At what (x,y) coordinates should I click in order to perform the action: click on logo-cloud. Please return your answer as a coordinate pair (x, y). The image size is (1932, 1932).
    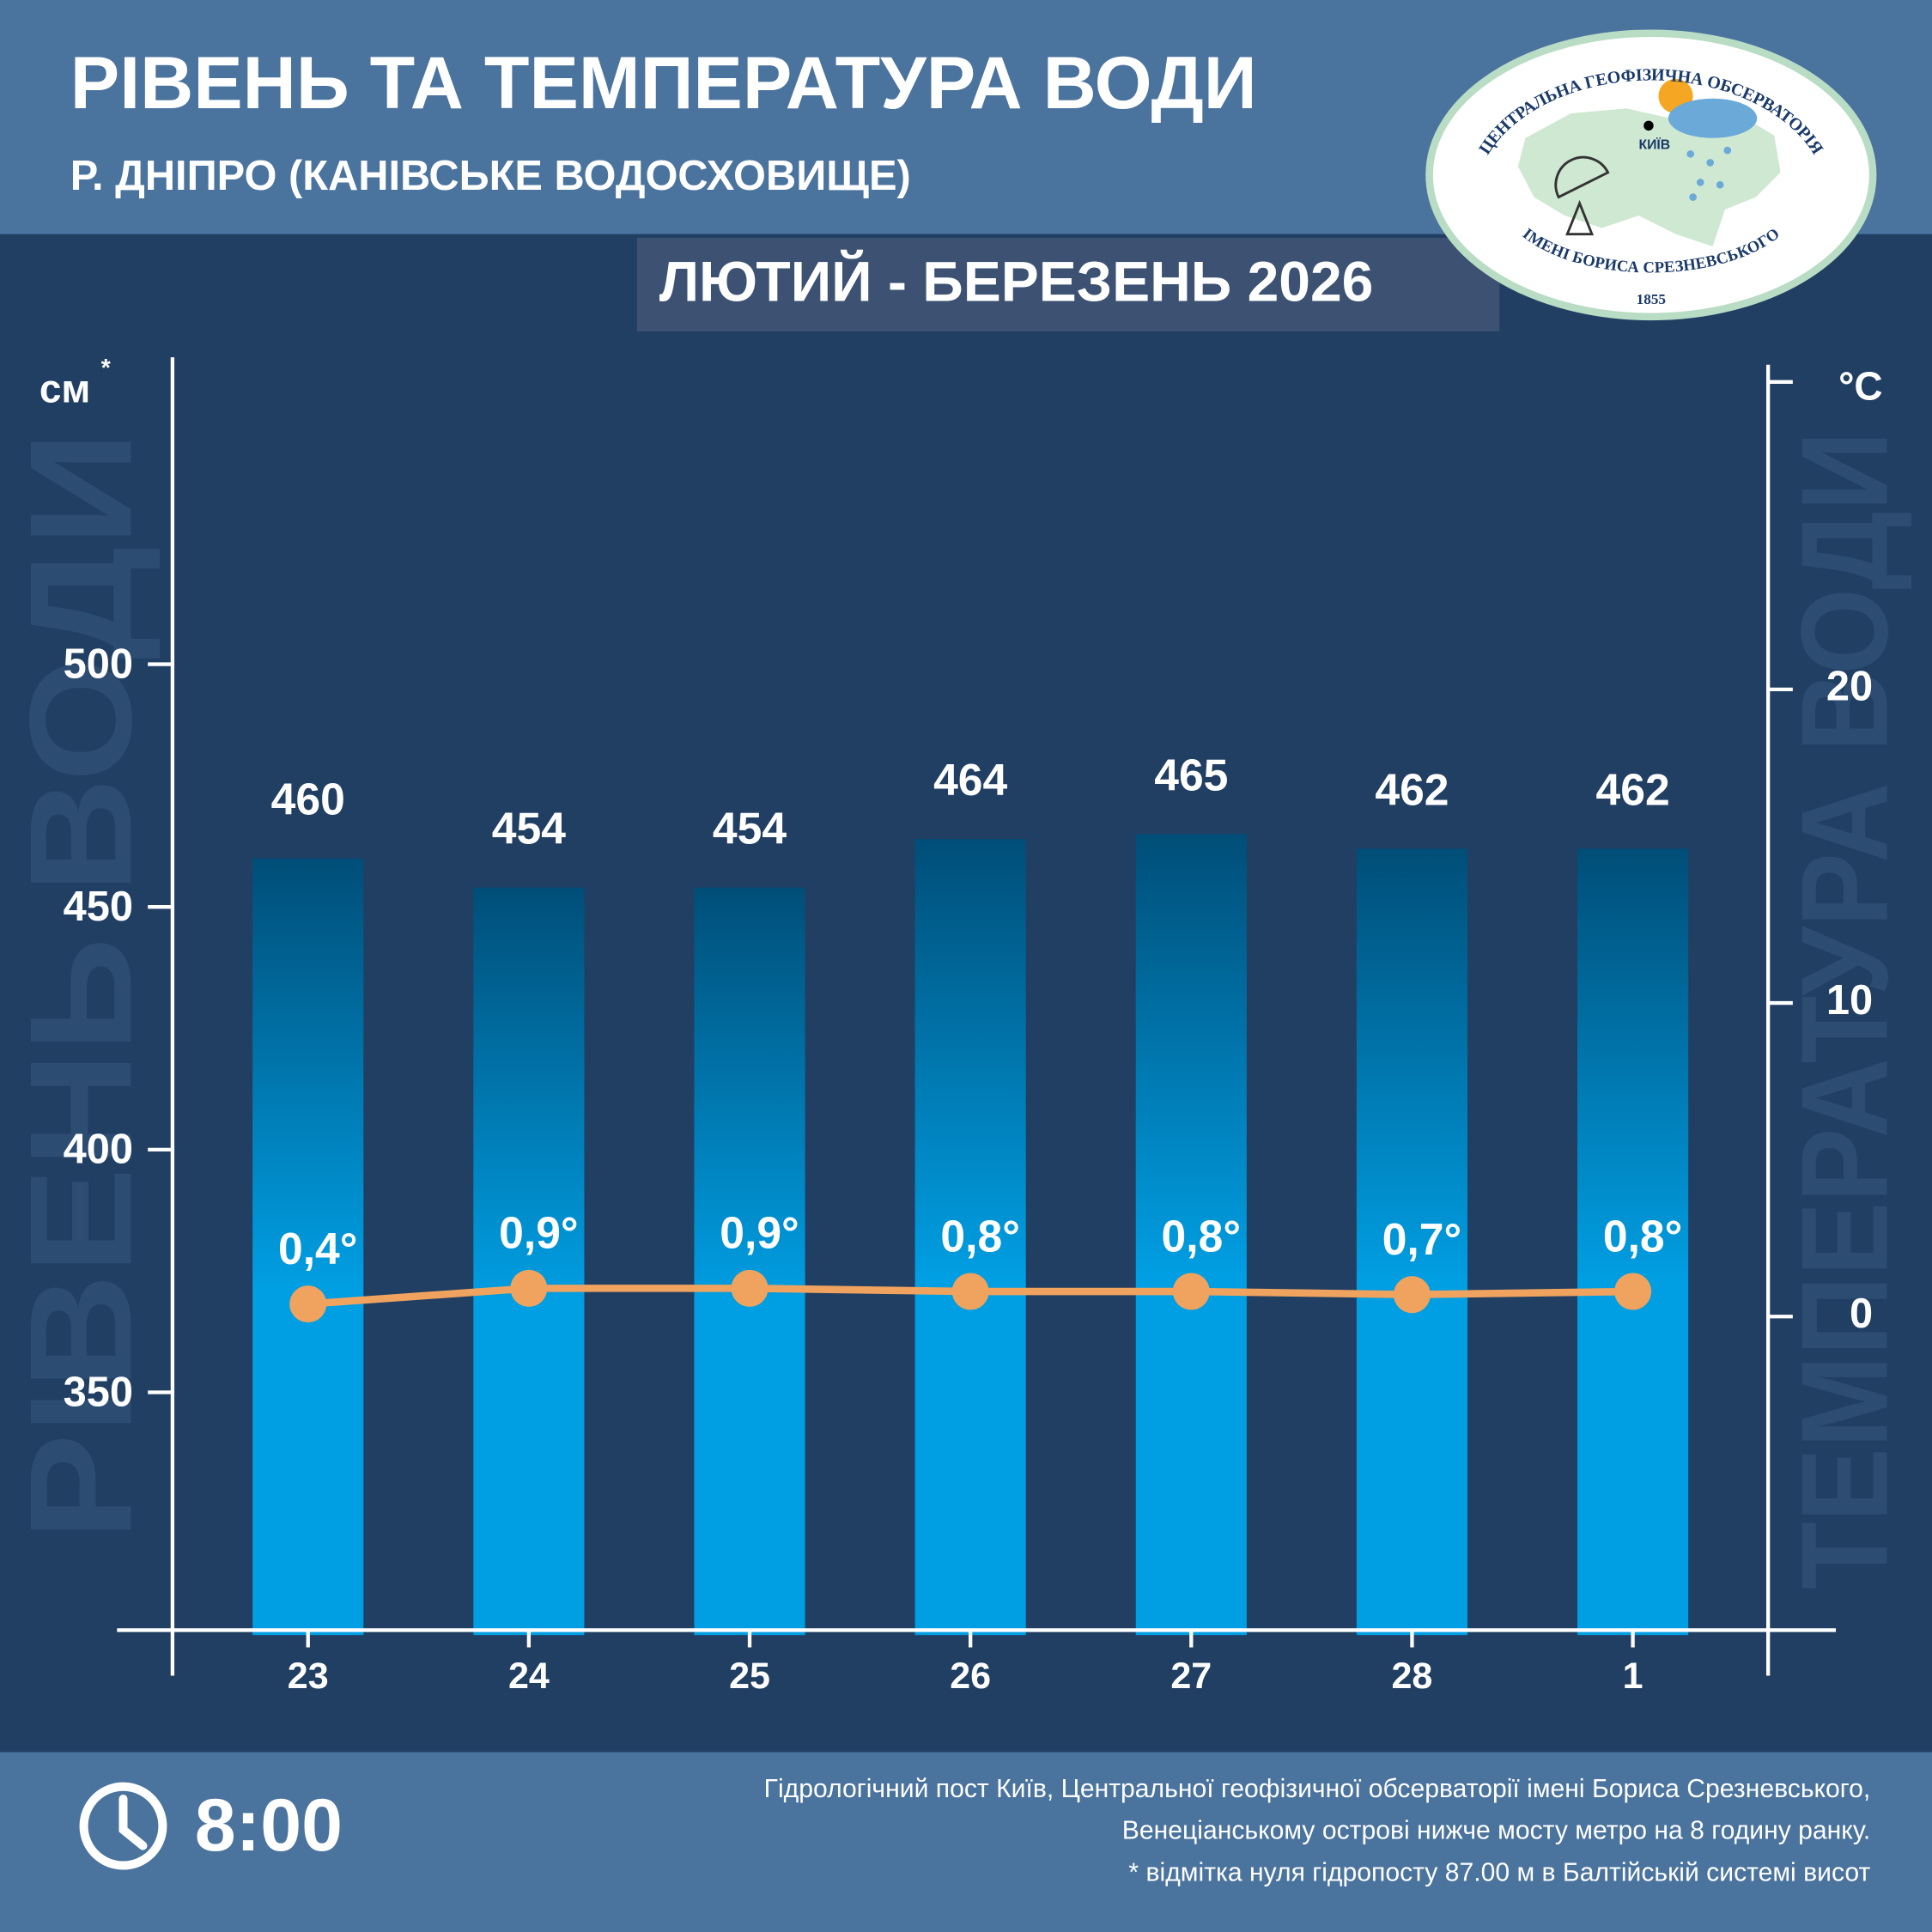
    Looking at the image, I should click on (1713, 118).